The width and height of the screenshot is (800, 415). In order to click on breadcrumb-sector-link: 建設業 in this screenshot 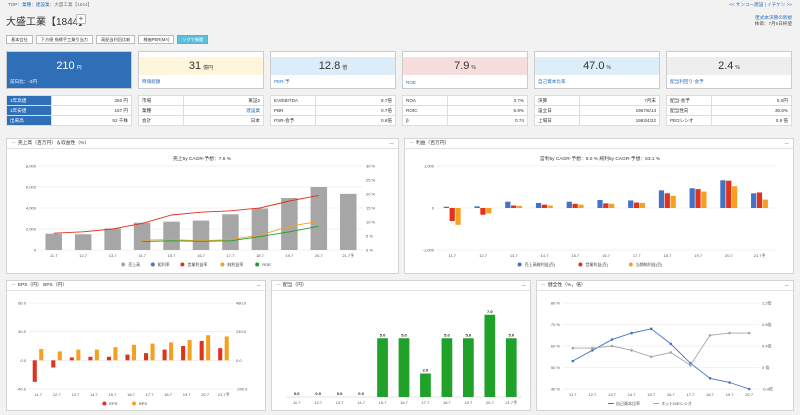, I will do `click(42, 4)`.